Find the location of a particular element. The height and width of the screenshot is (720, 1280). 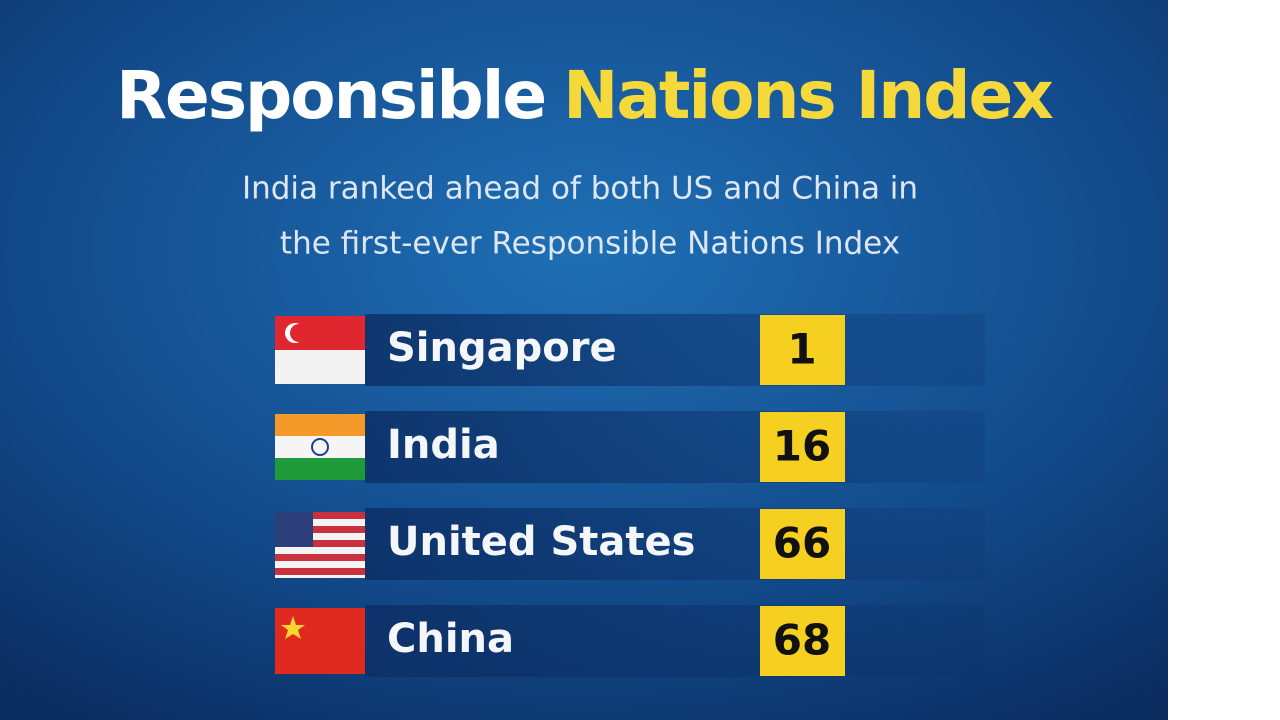

country-name: China is located at coordinates (450, 639).